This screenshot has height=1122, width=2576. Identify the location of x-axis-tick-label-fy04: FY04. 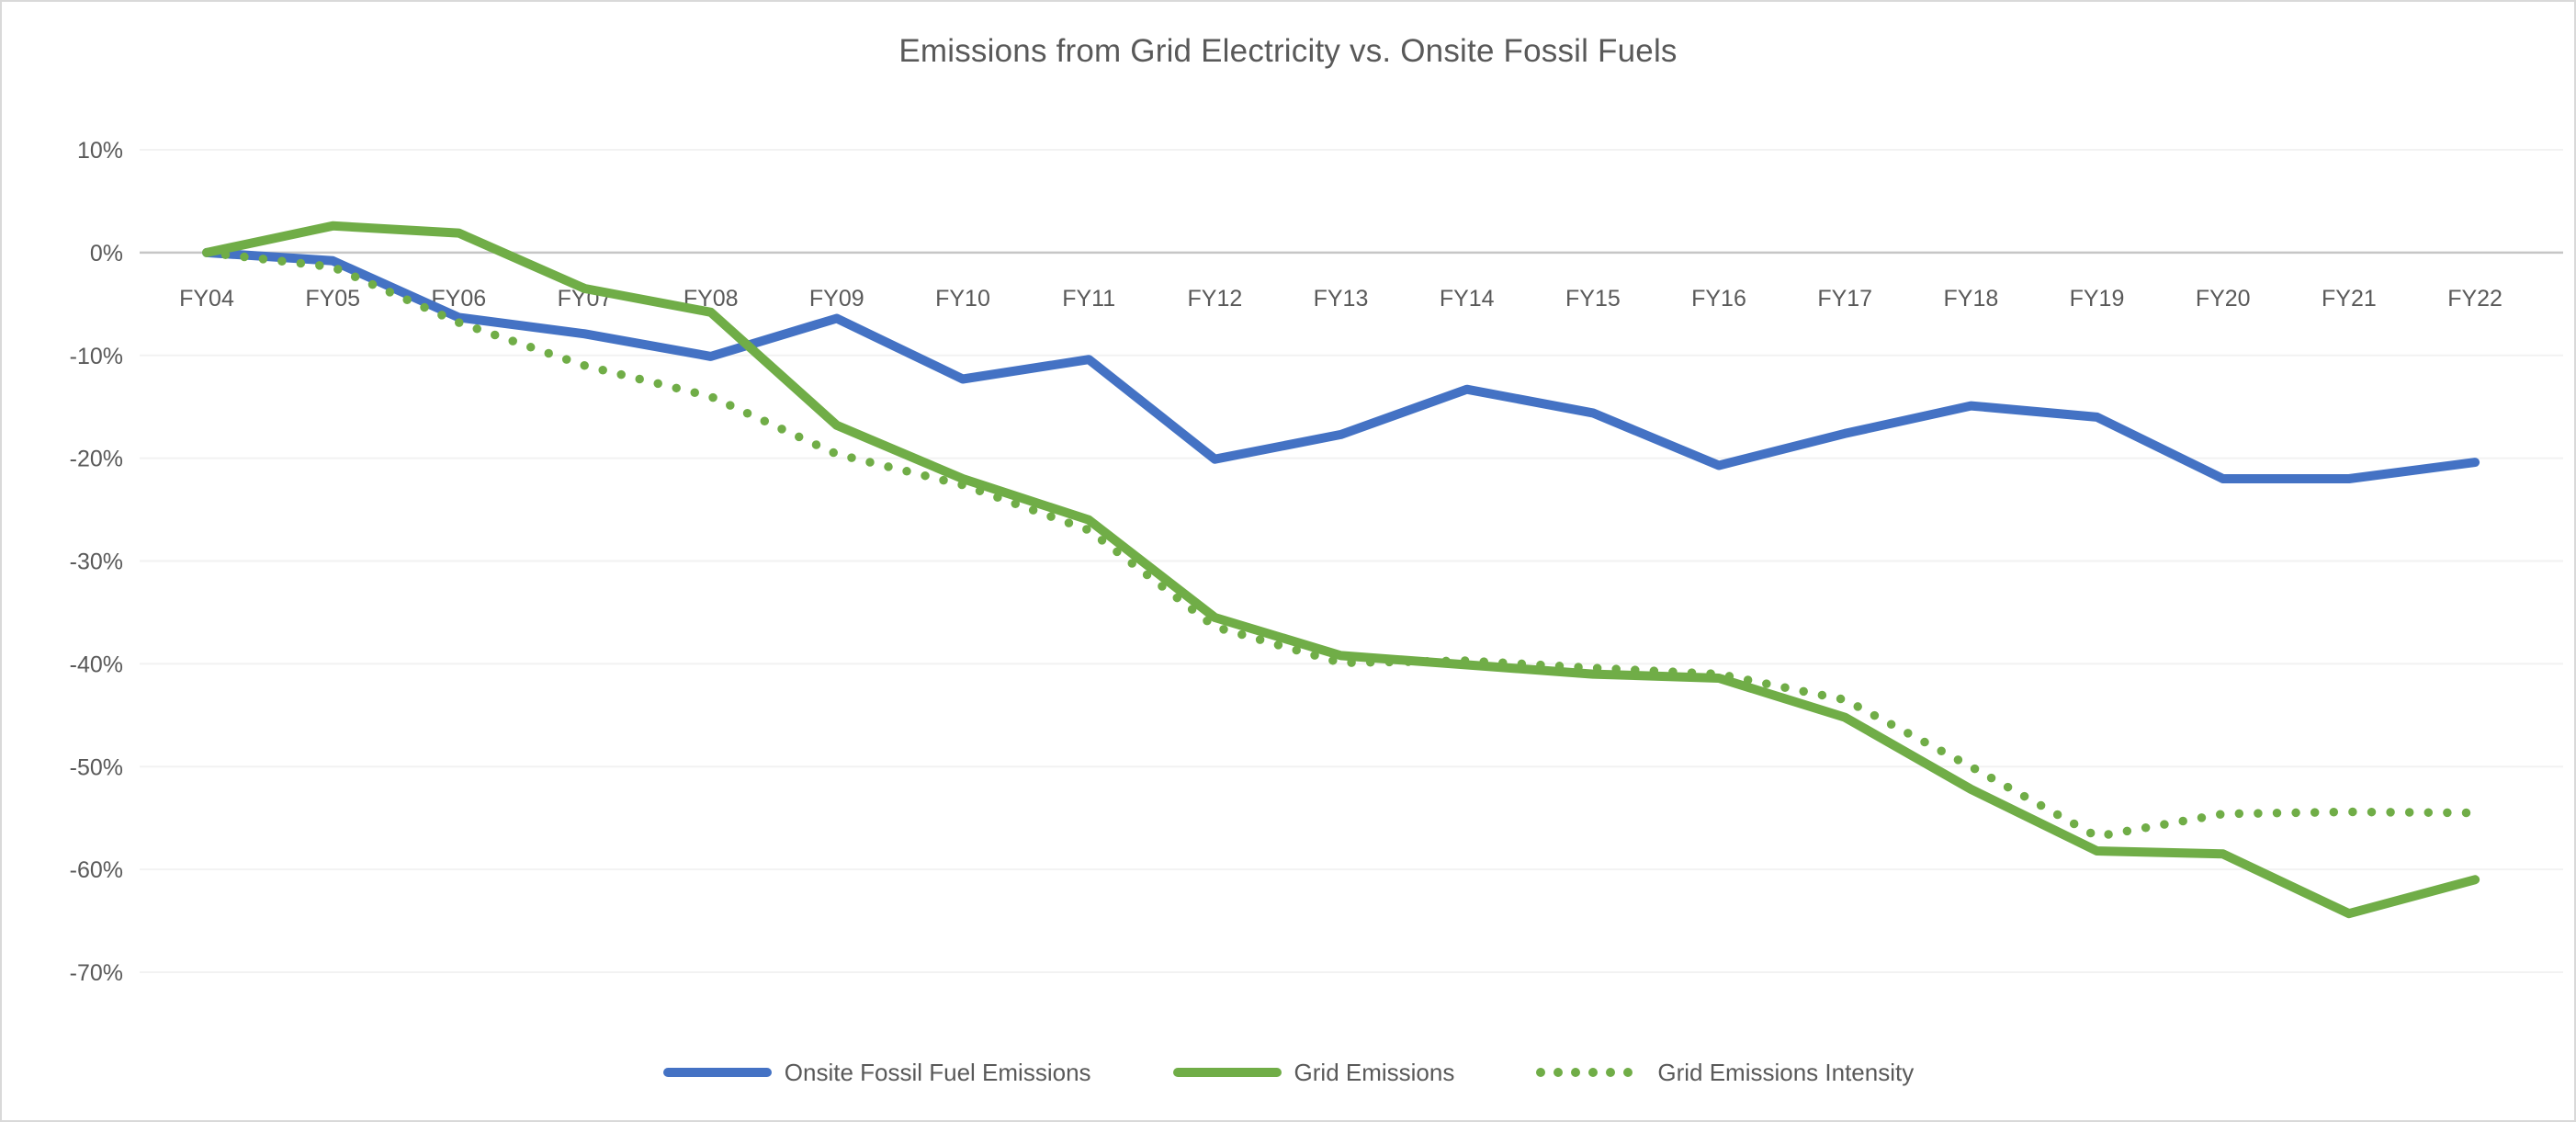
(206, 299).